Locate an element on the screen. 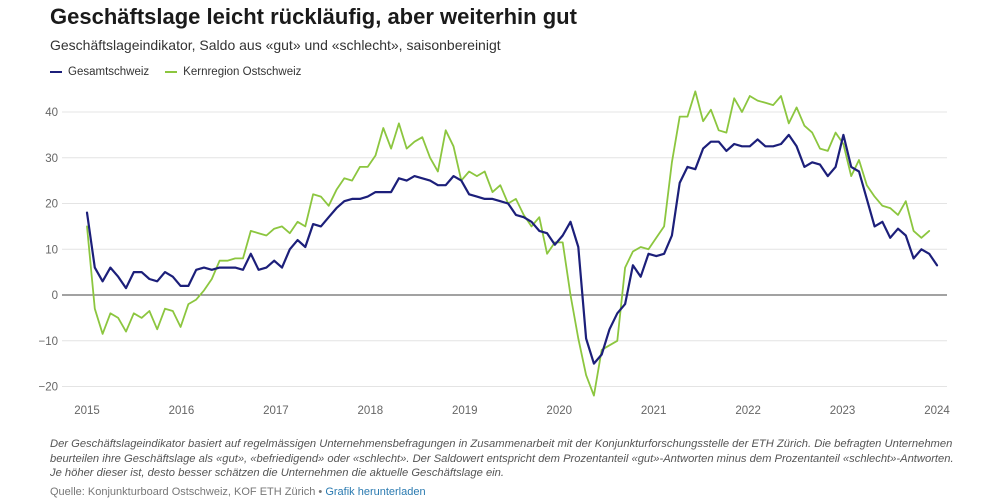 The height and width of the screenshot is (500, 1000). x-tick-label: 2016 is located at coordinates (182, 411).